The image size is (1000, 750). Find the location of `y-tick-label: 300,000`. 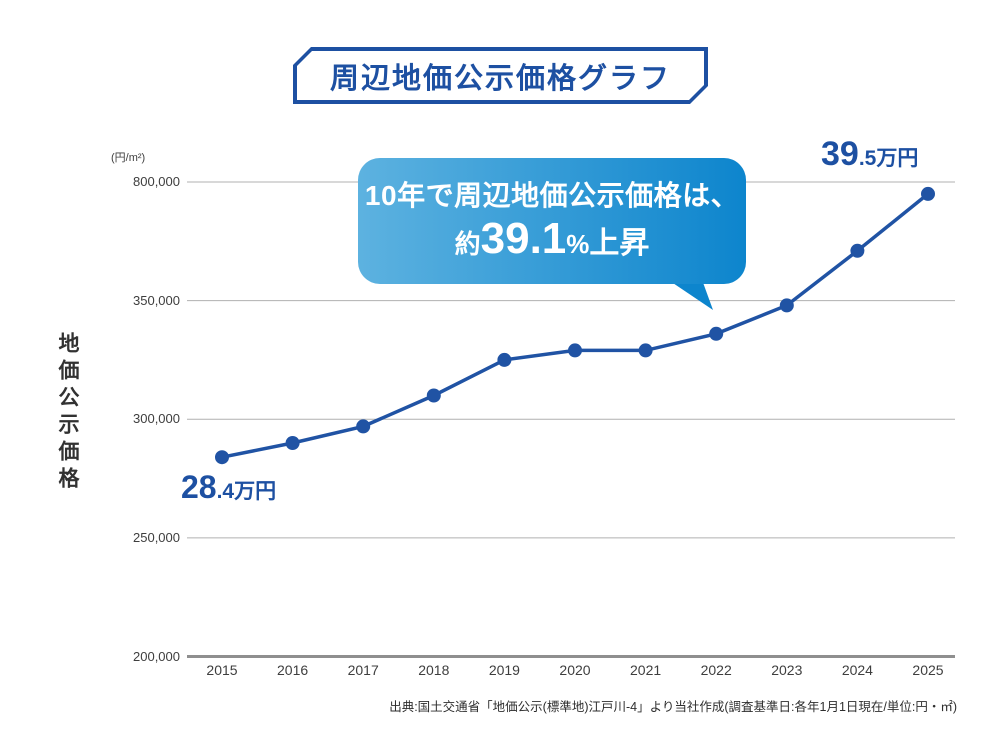

y-tick-label: 300,000 is located at coordinates (156, 419).